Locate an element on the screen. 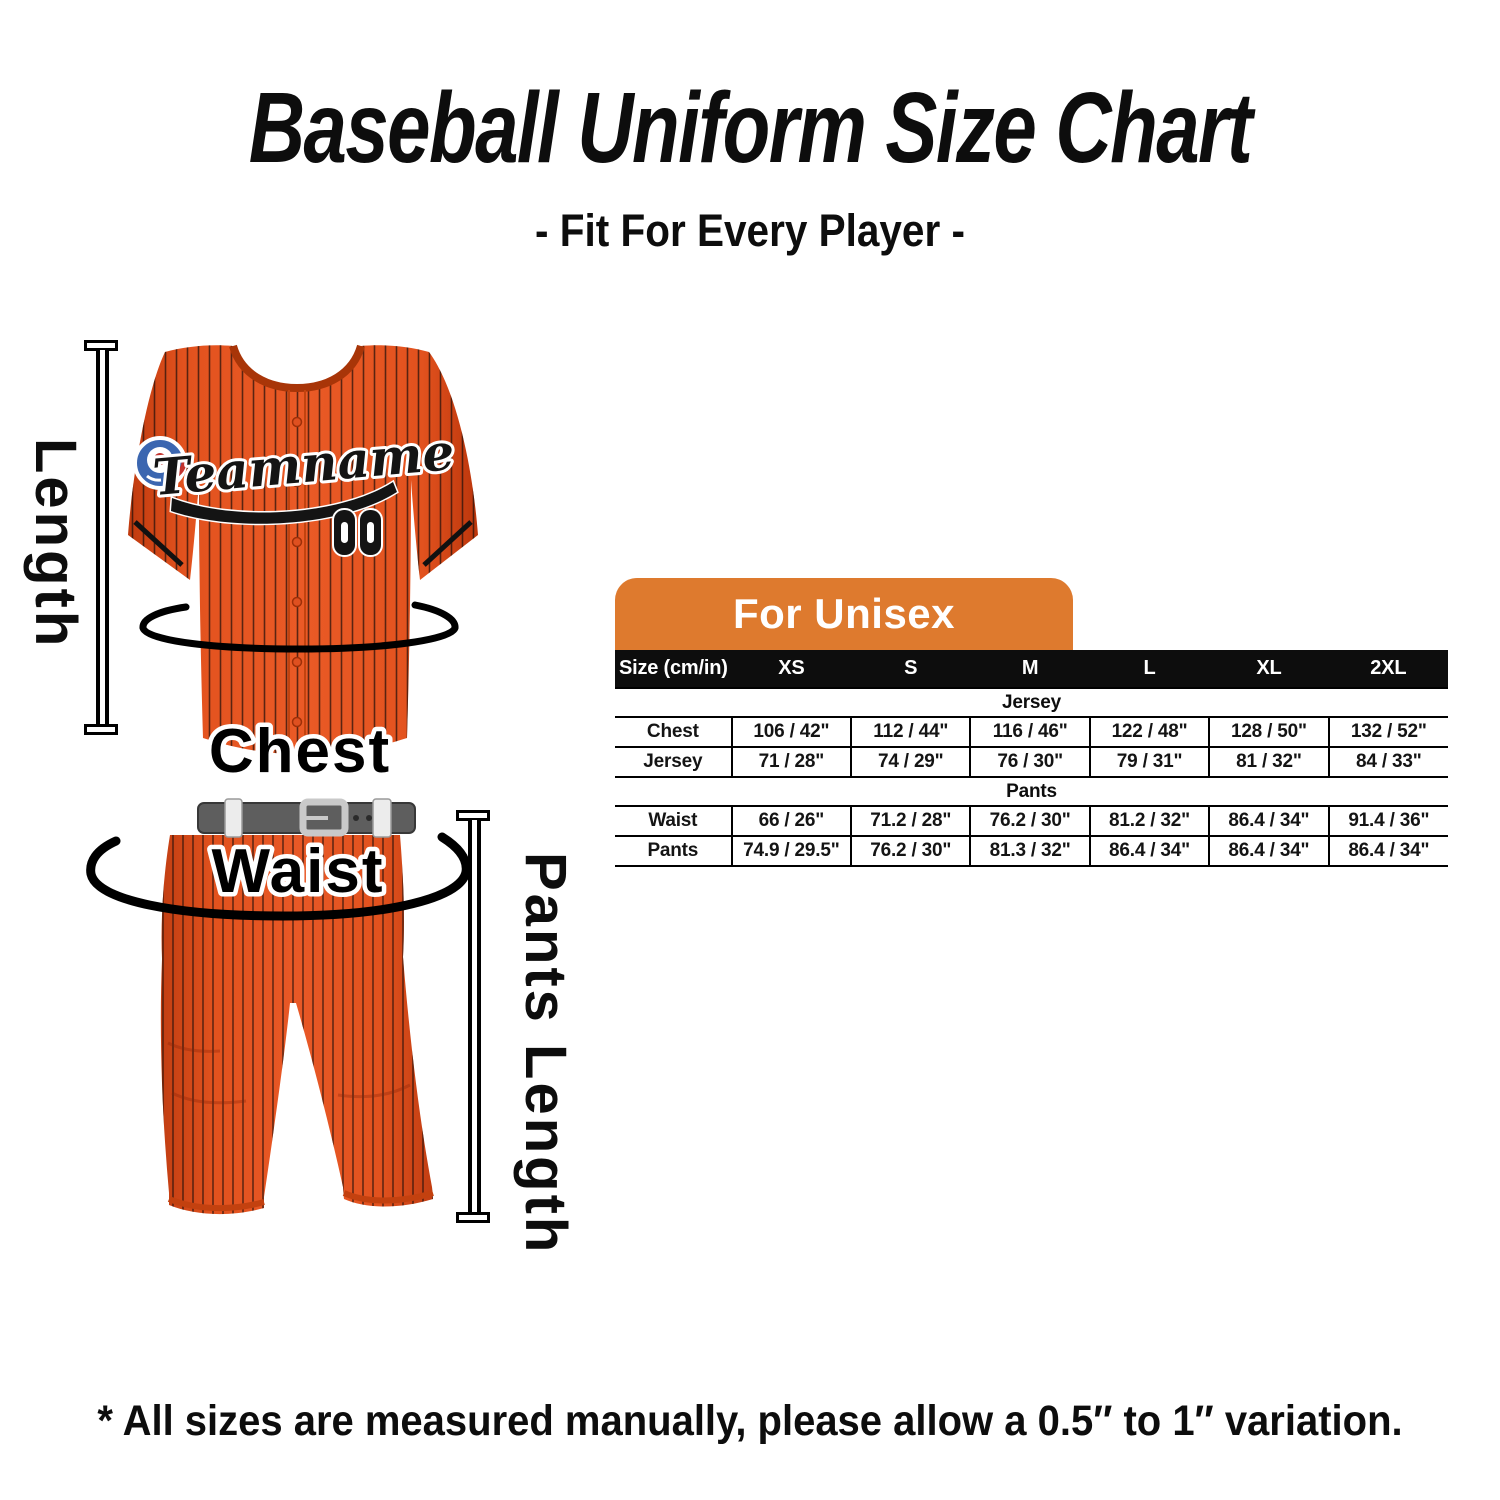 This screenshot has height=1500, width=1500. pants-length-label: Pants Length is located at coordinates (545, 1054).